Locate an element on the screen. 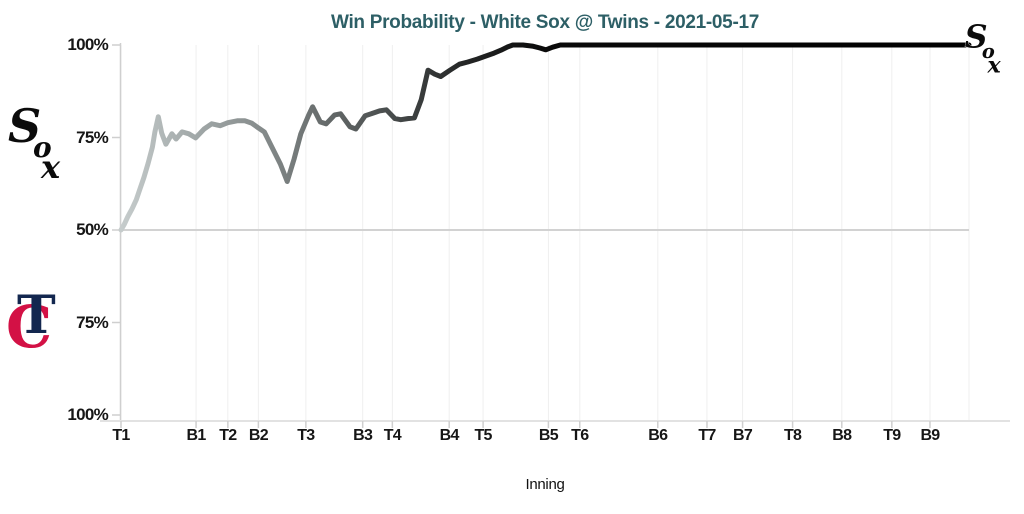  x-tick-label: T9 is located at coordinates (892, 435).